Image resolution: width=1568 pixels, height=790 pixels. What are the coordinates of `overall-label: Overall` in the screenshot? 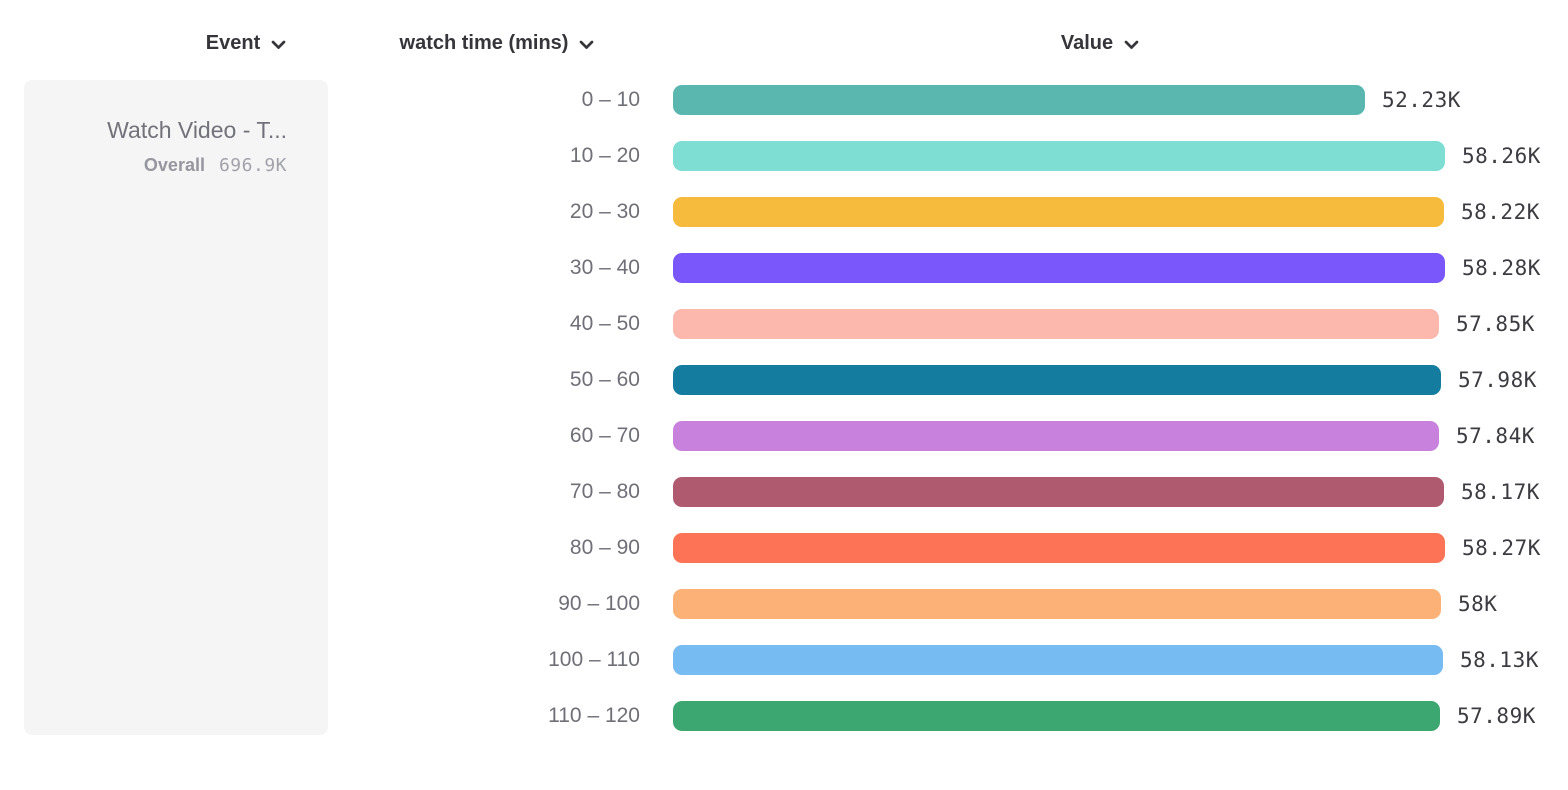 It's located at (174, 165).